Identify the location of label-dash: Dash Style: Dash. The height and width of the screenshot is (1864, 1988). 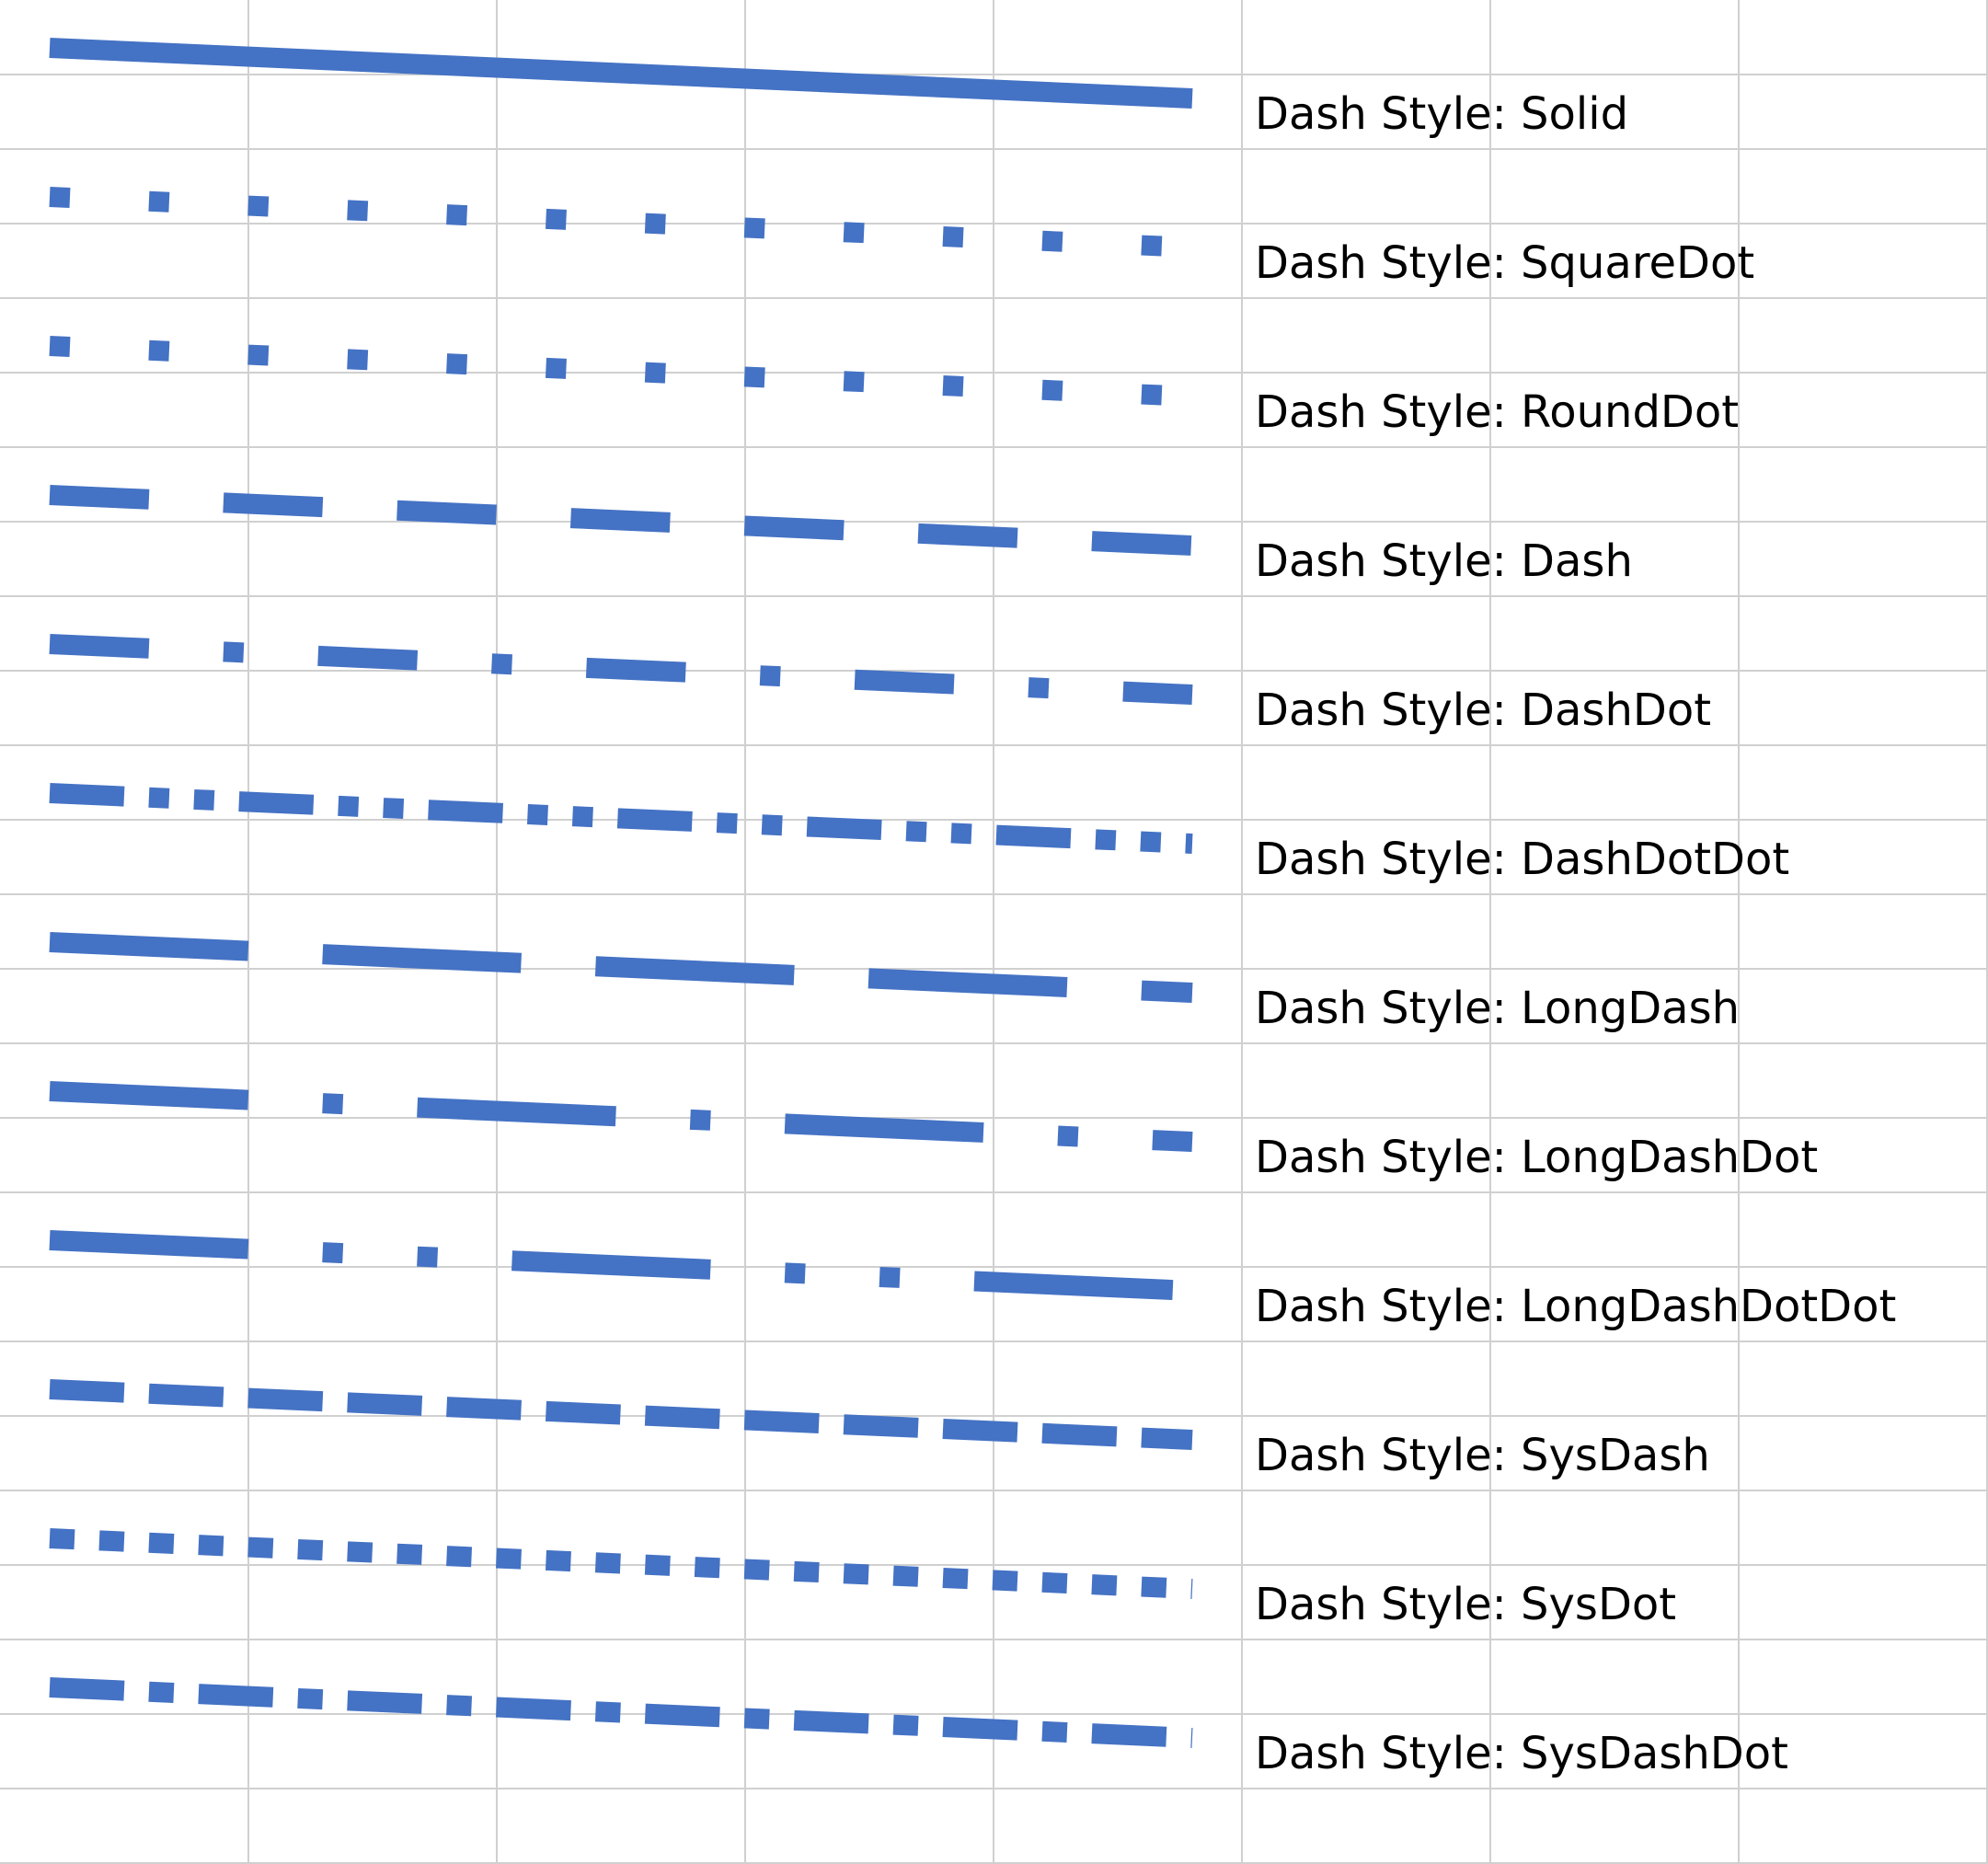
(1444, 561).